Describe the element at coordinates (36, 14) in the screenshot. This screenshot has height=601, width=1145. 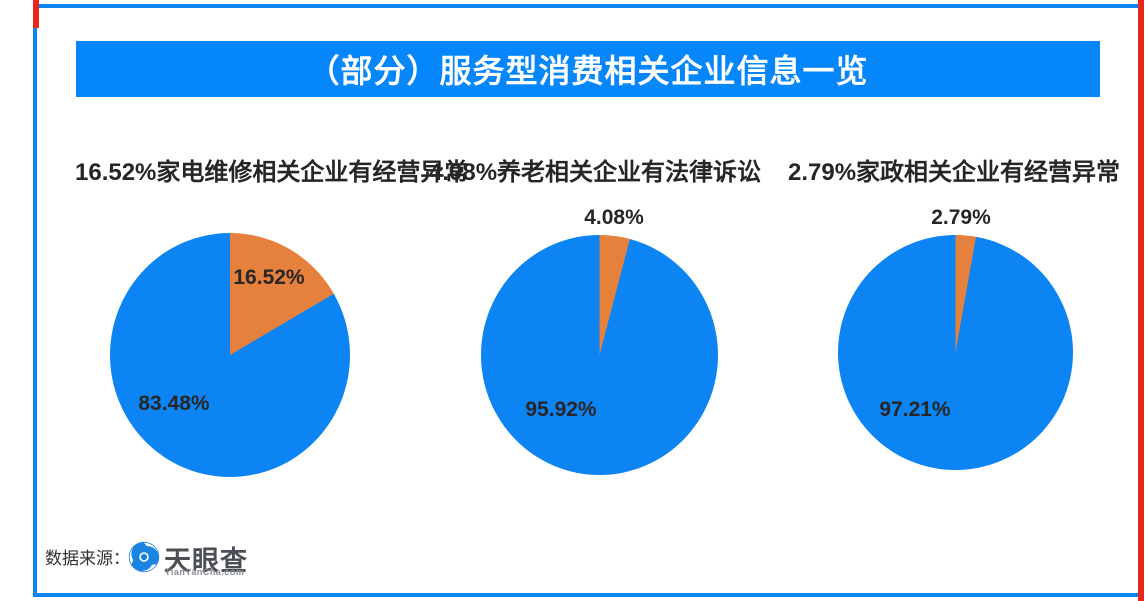
I see `red-edge-tick-top-left` at that location.